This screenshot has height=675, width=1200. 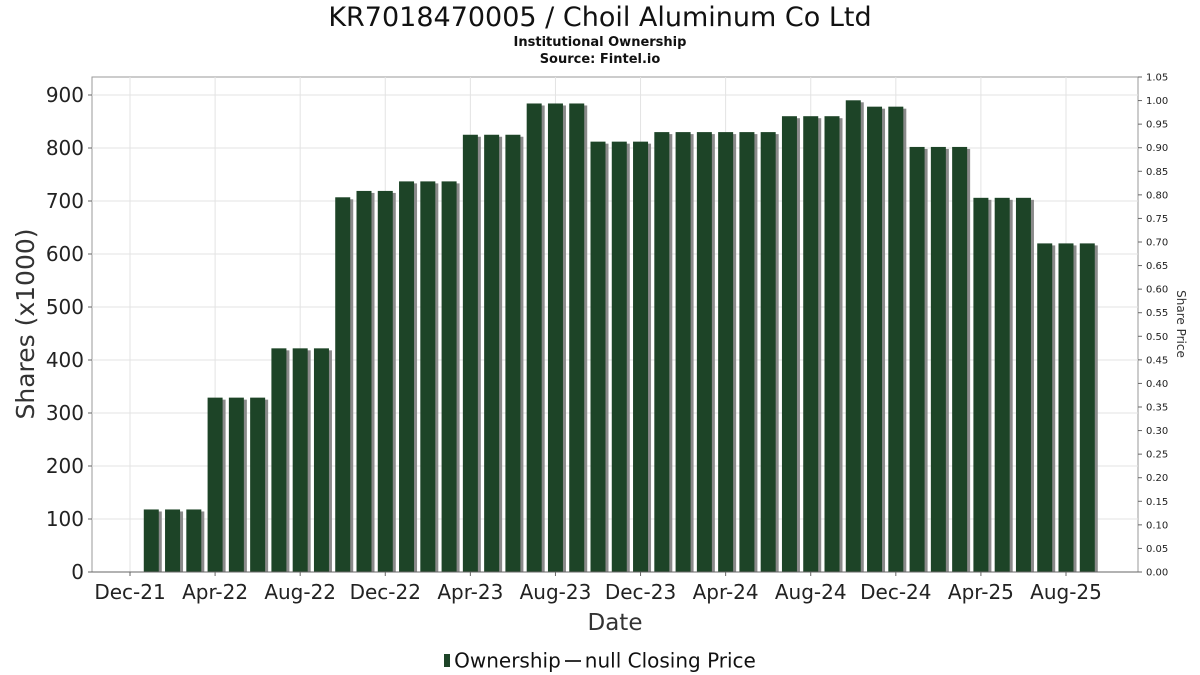 I want to click on legend-ownership-label: Ownership, so click(x=507, y=660).